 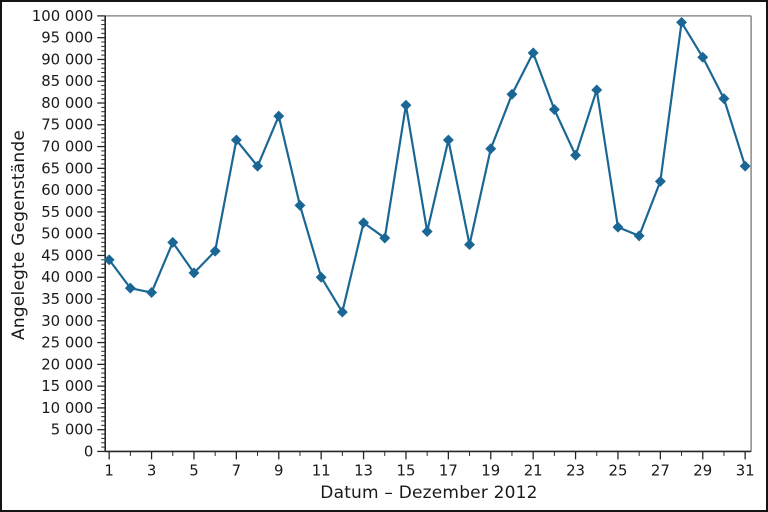 I want to click on x-axis-tick-label: 3, so click(x=151, y=470).